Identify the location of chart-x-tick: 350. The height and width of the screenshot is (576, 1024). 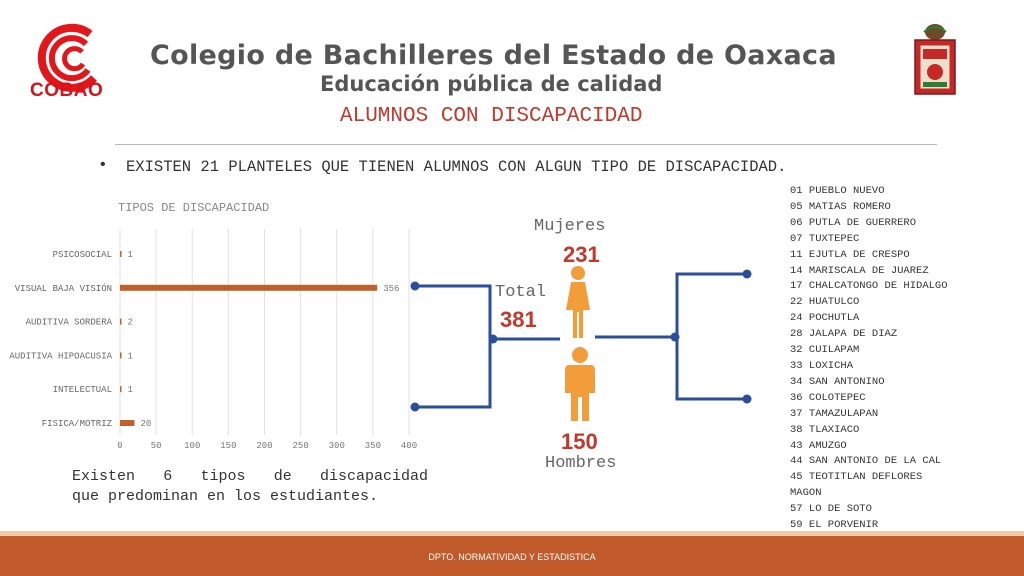
(373, 446).